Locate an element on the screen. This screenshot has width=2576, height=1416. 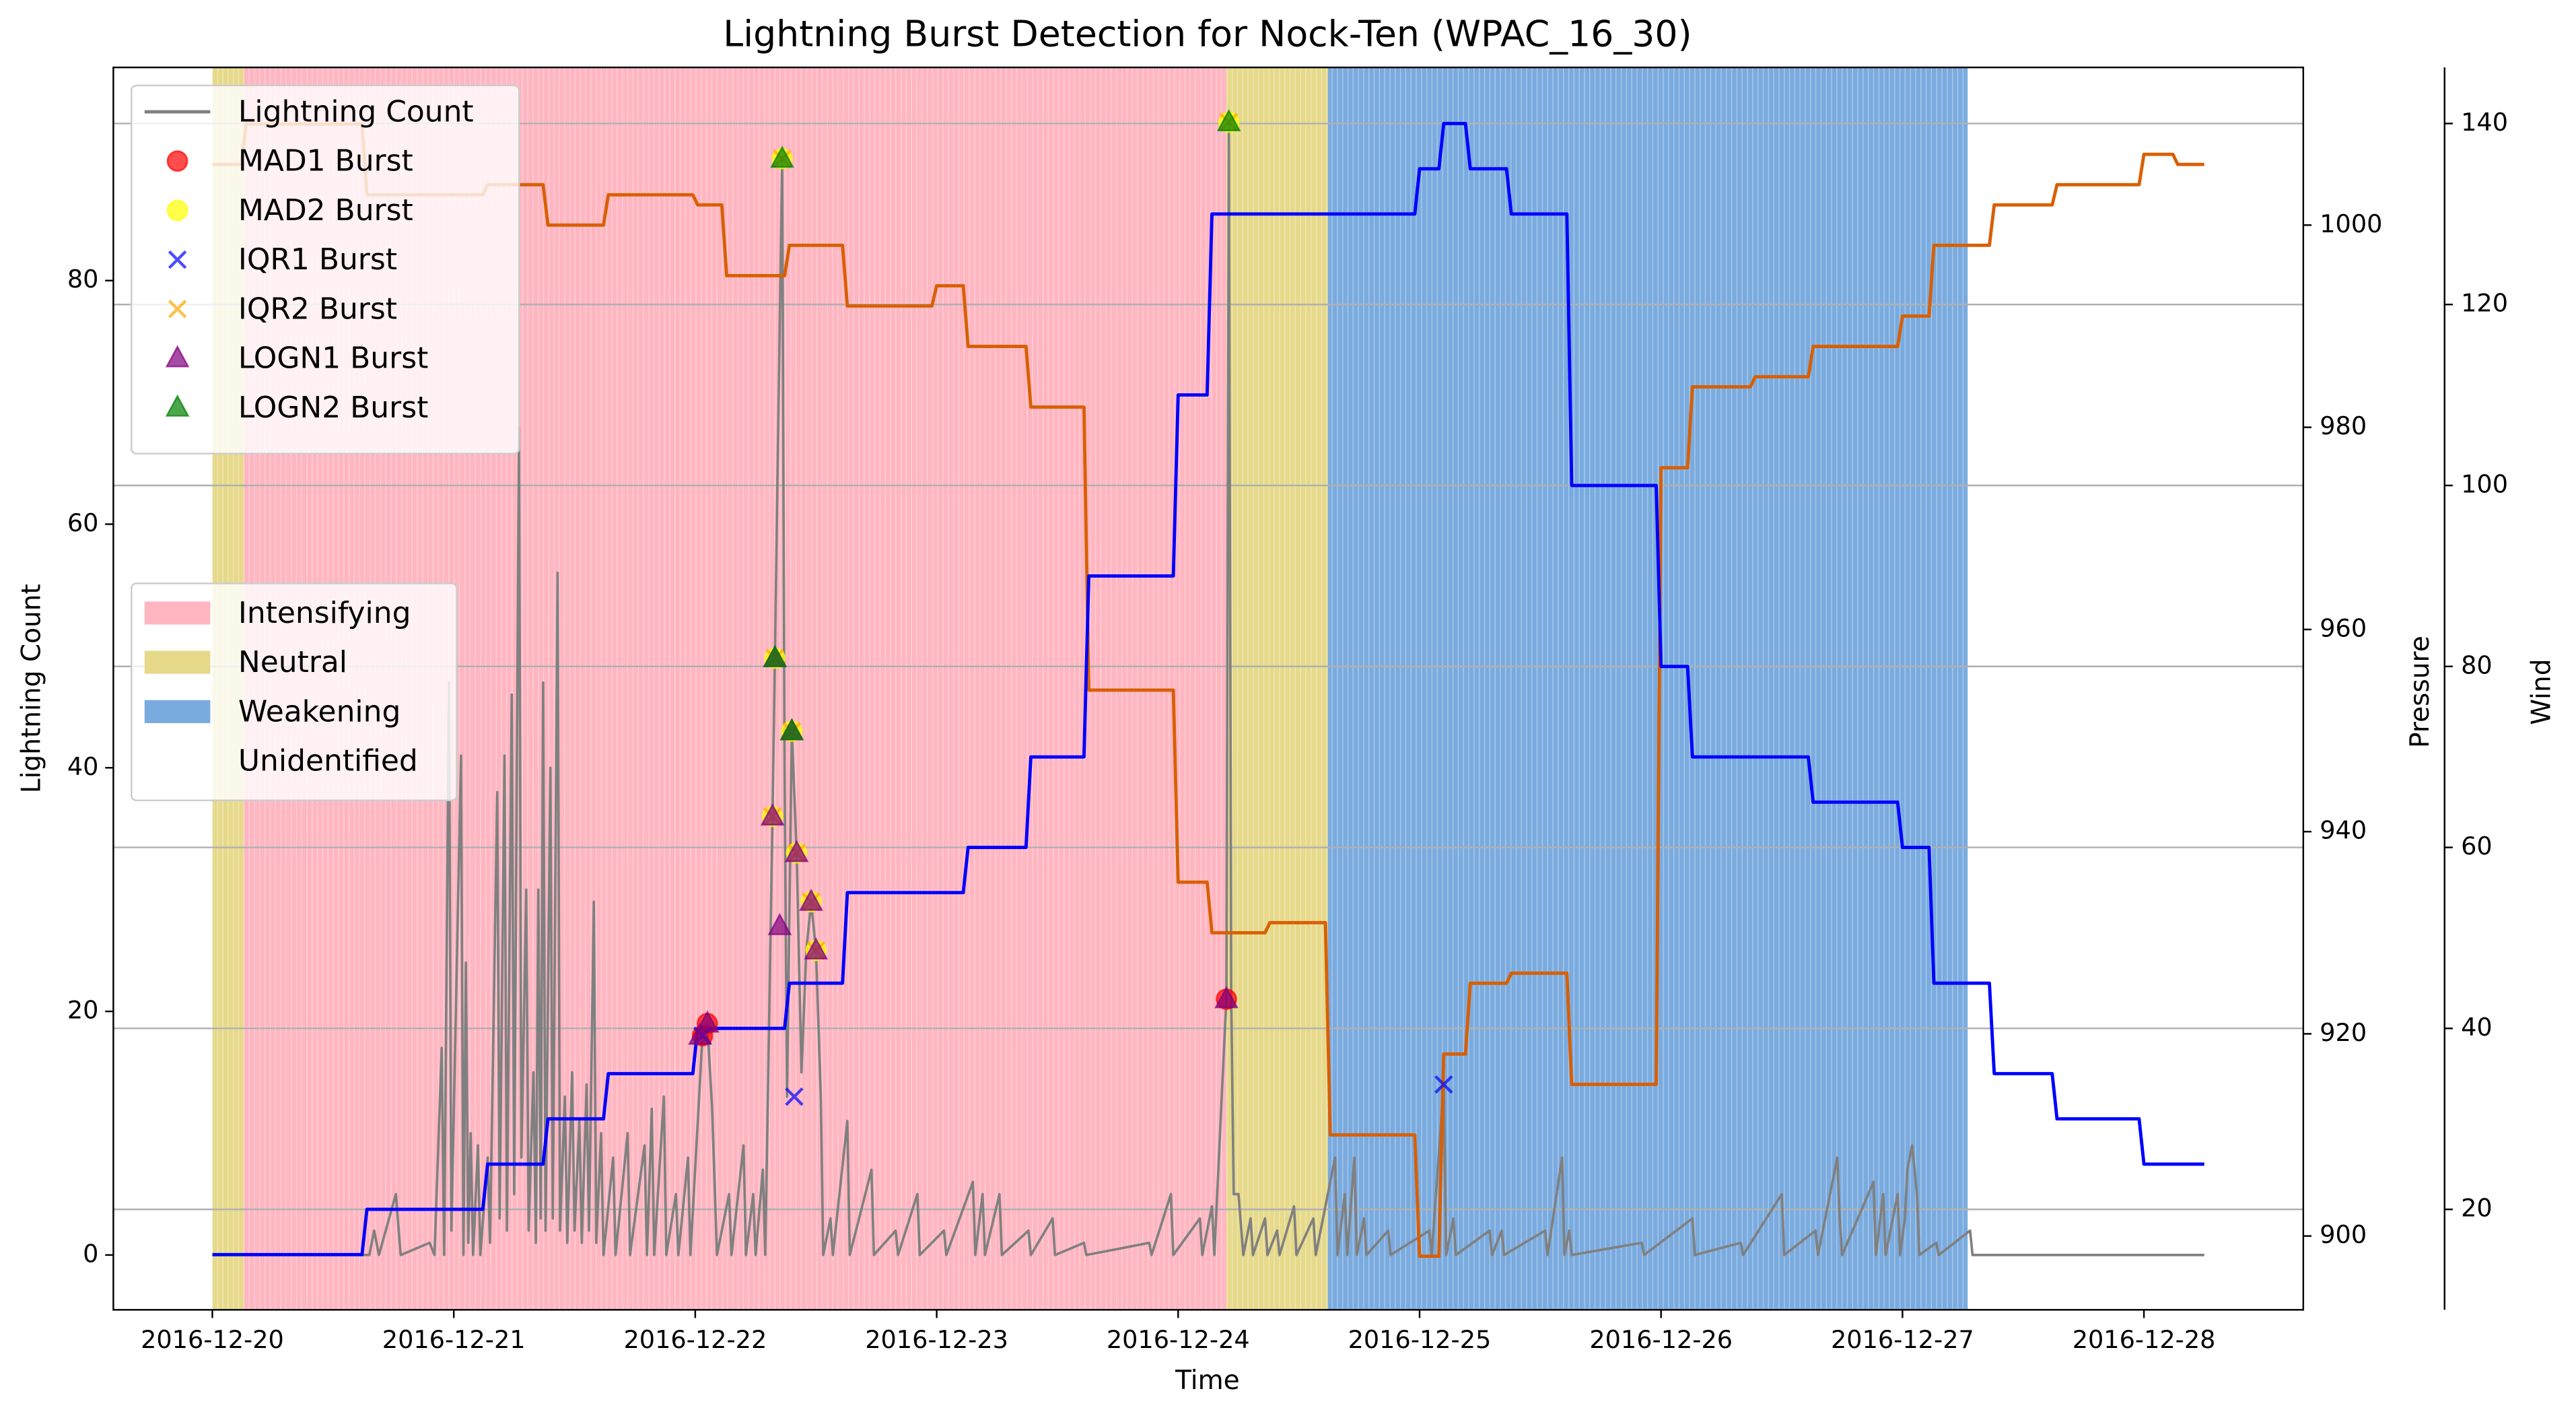
phase-span is located at coordinates (1277, 688).